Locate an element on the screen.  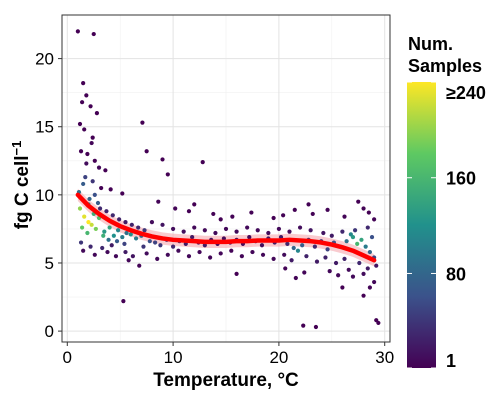
trend-layer is located at coordinates (226, 227).